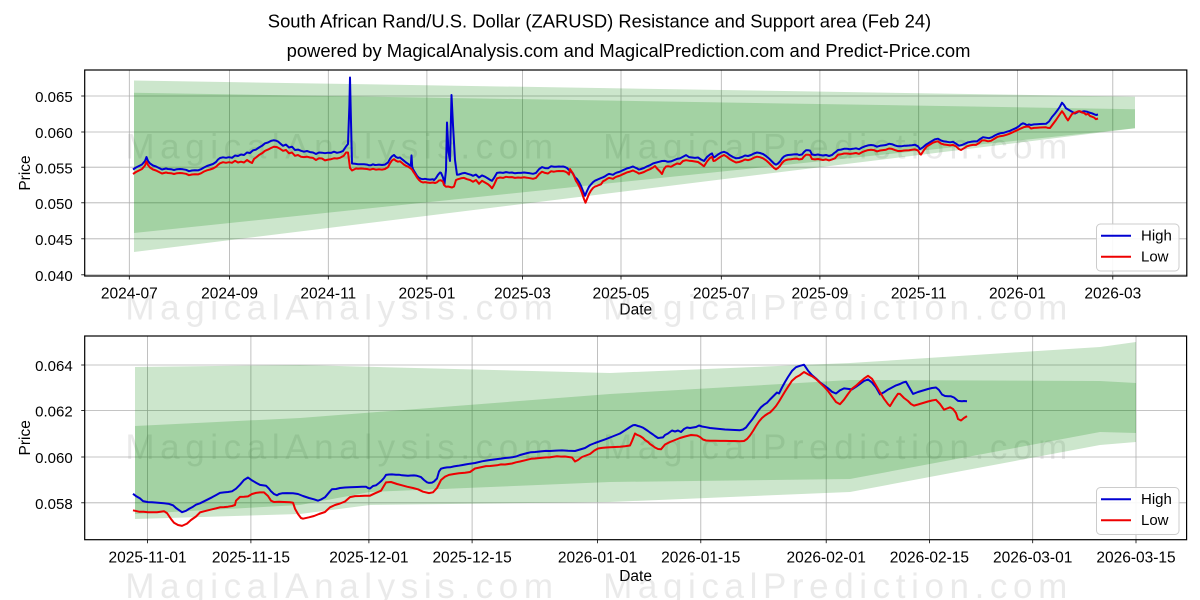 This screenshot has width=1200, height=600. What do you see at coordinates (919, 294) in the screenshot?
I see `svg-text: 2025-11` at bounding box center [919, 294].